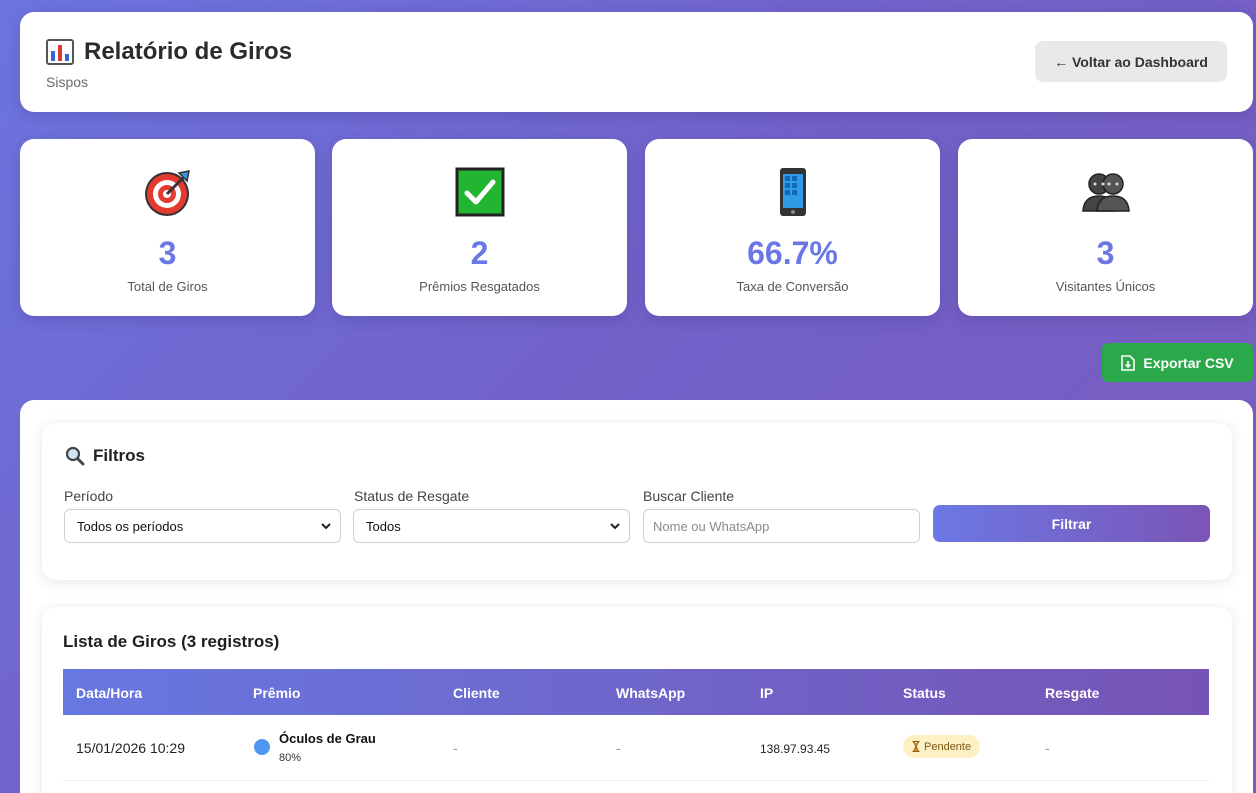 Image resolution: width=1256 pixels, height=793 pixels. What do you see at coordinates (792, 286) in the screenshot?
I see `stat-label: Taxa de Conversão` at bounding box center [792, 286].